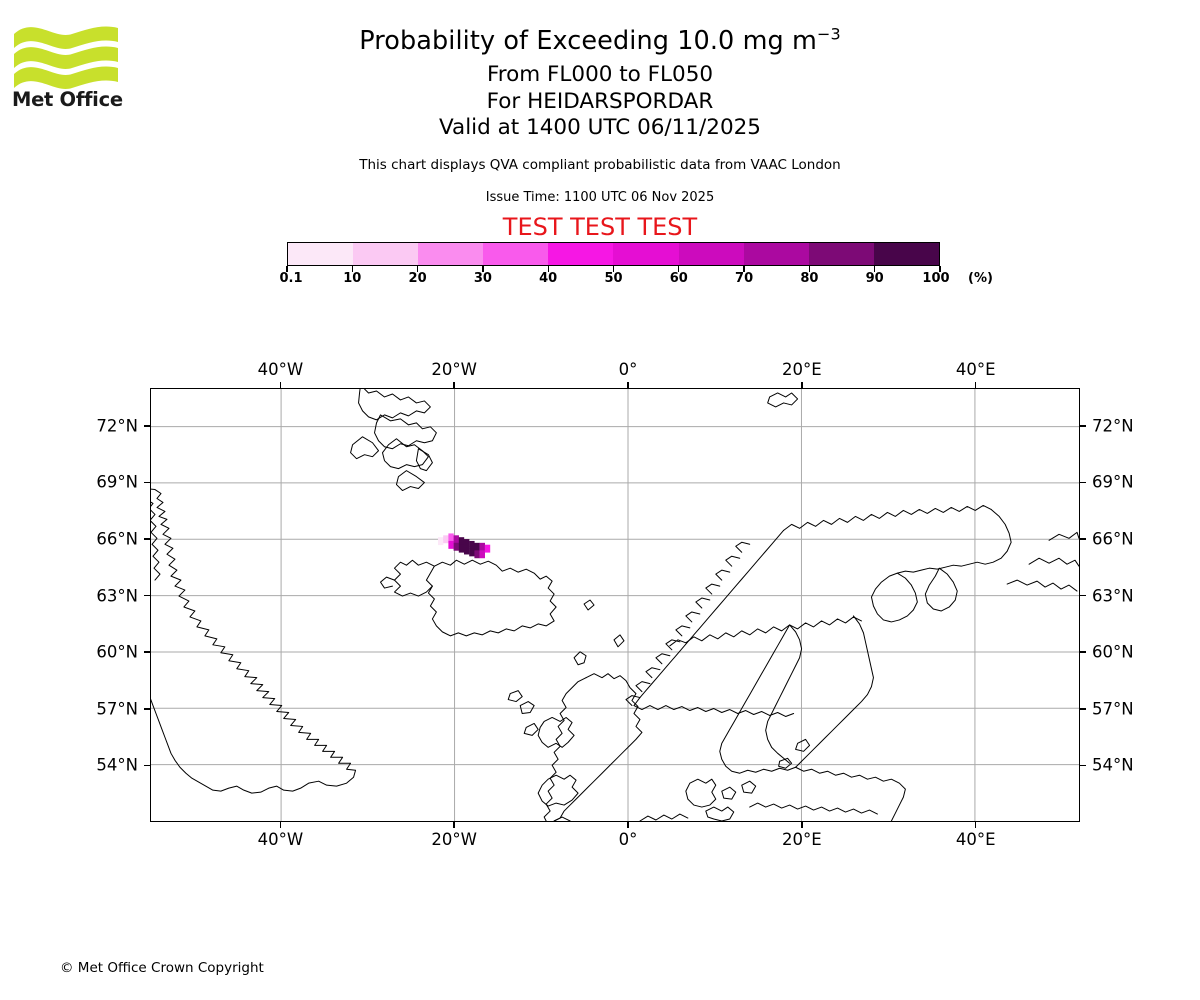 The width and height of the screenshot is (1200, 1000). Describe the element at coordinates (975, 369) in the screenshot. I see `lon-label-top-40°E: 40°E` at that location.